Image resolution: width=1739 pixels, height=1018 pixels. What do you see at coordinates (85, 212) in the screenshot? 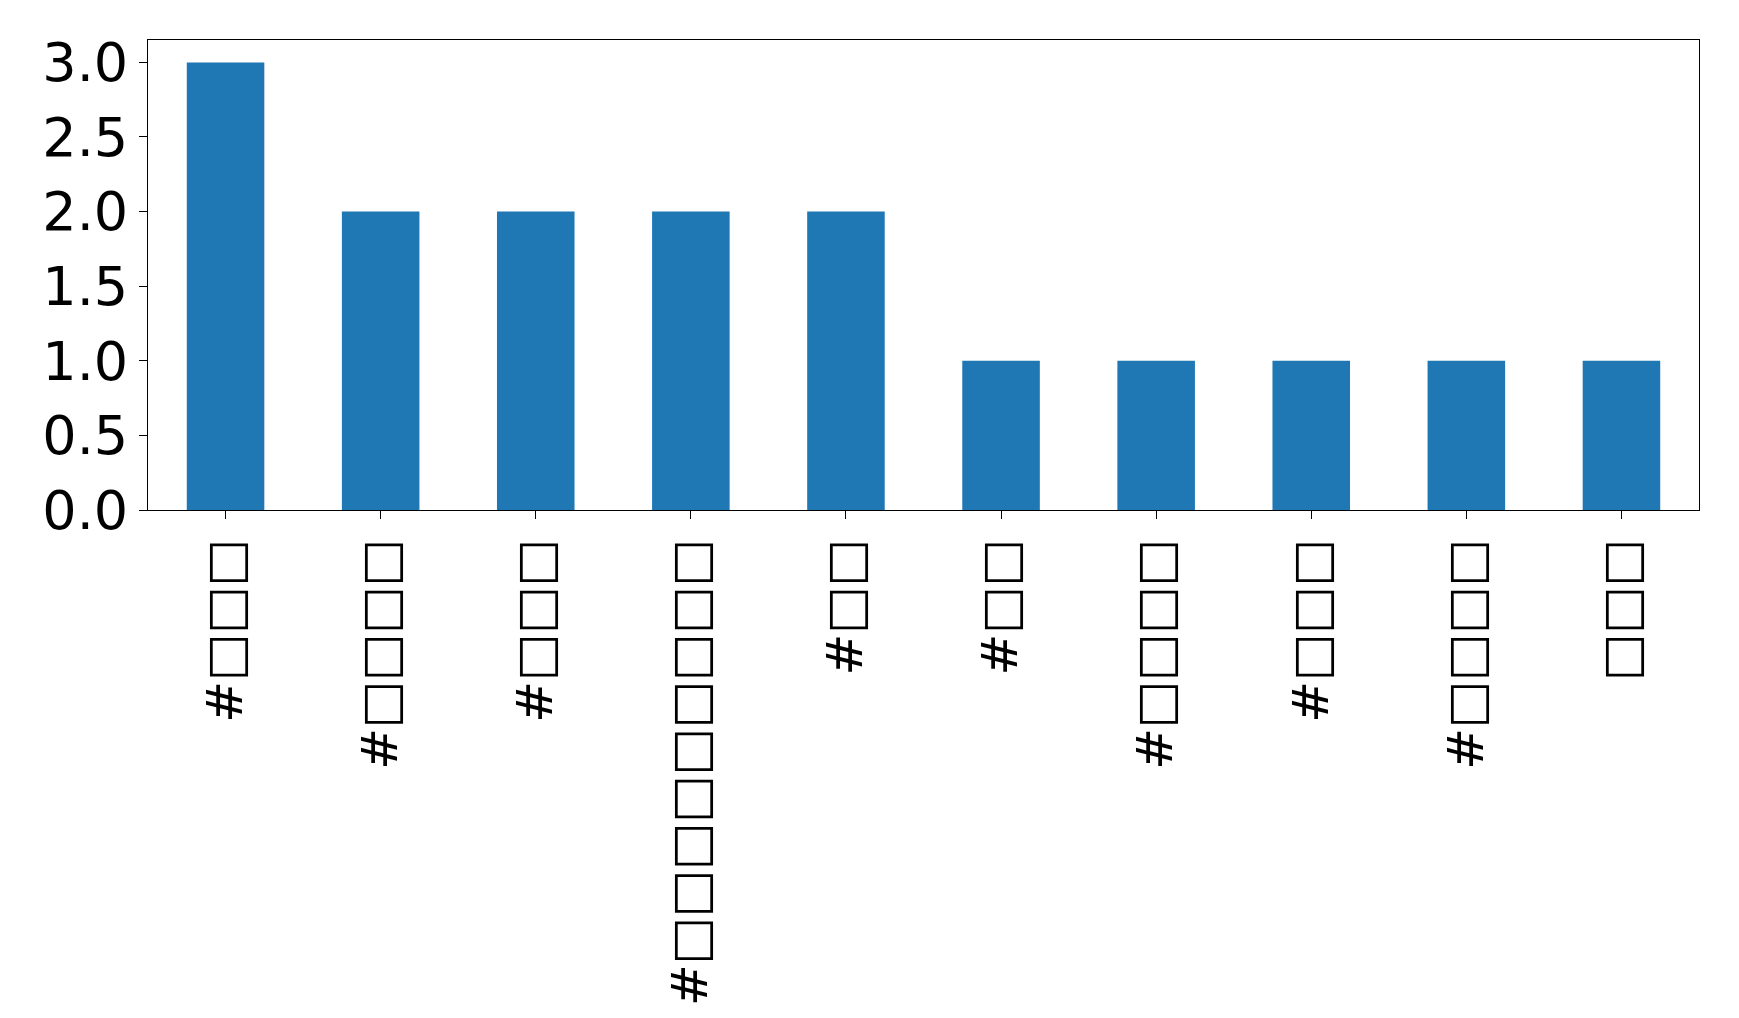
I see `y-tick-label: 2.0` at bounding box center [85, 212].